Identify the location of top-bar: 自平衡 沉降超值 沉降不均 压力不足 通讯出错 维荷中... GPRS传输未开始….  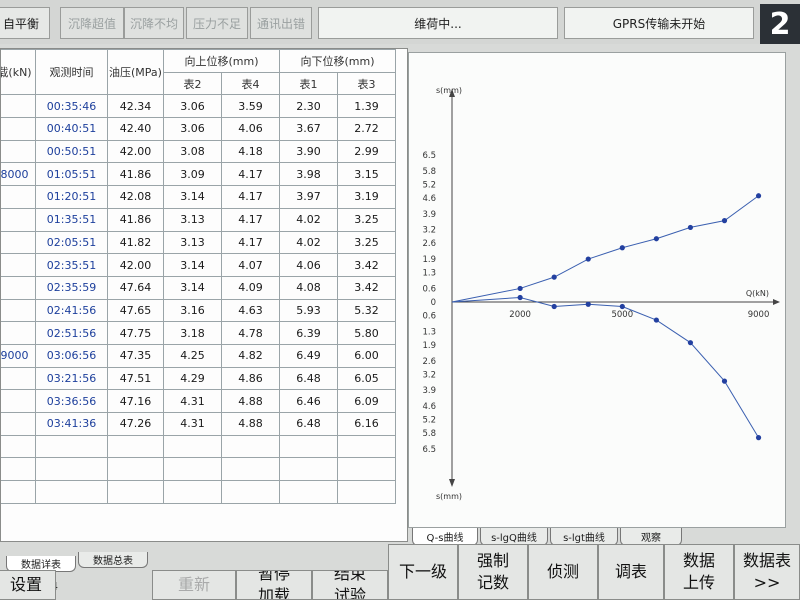
(400, 22).